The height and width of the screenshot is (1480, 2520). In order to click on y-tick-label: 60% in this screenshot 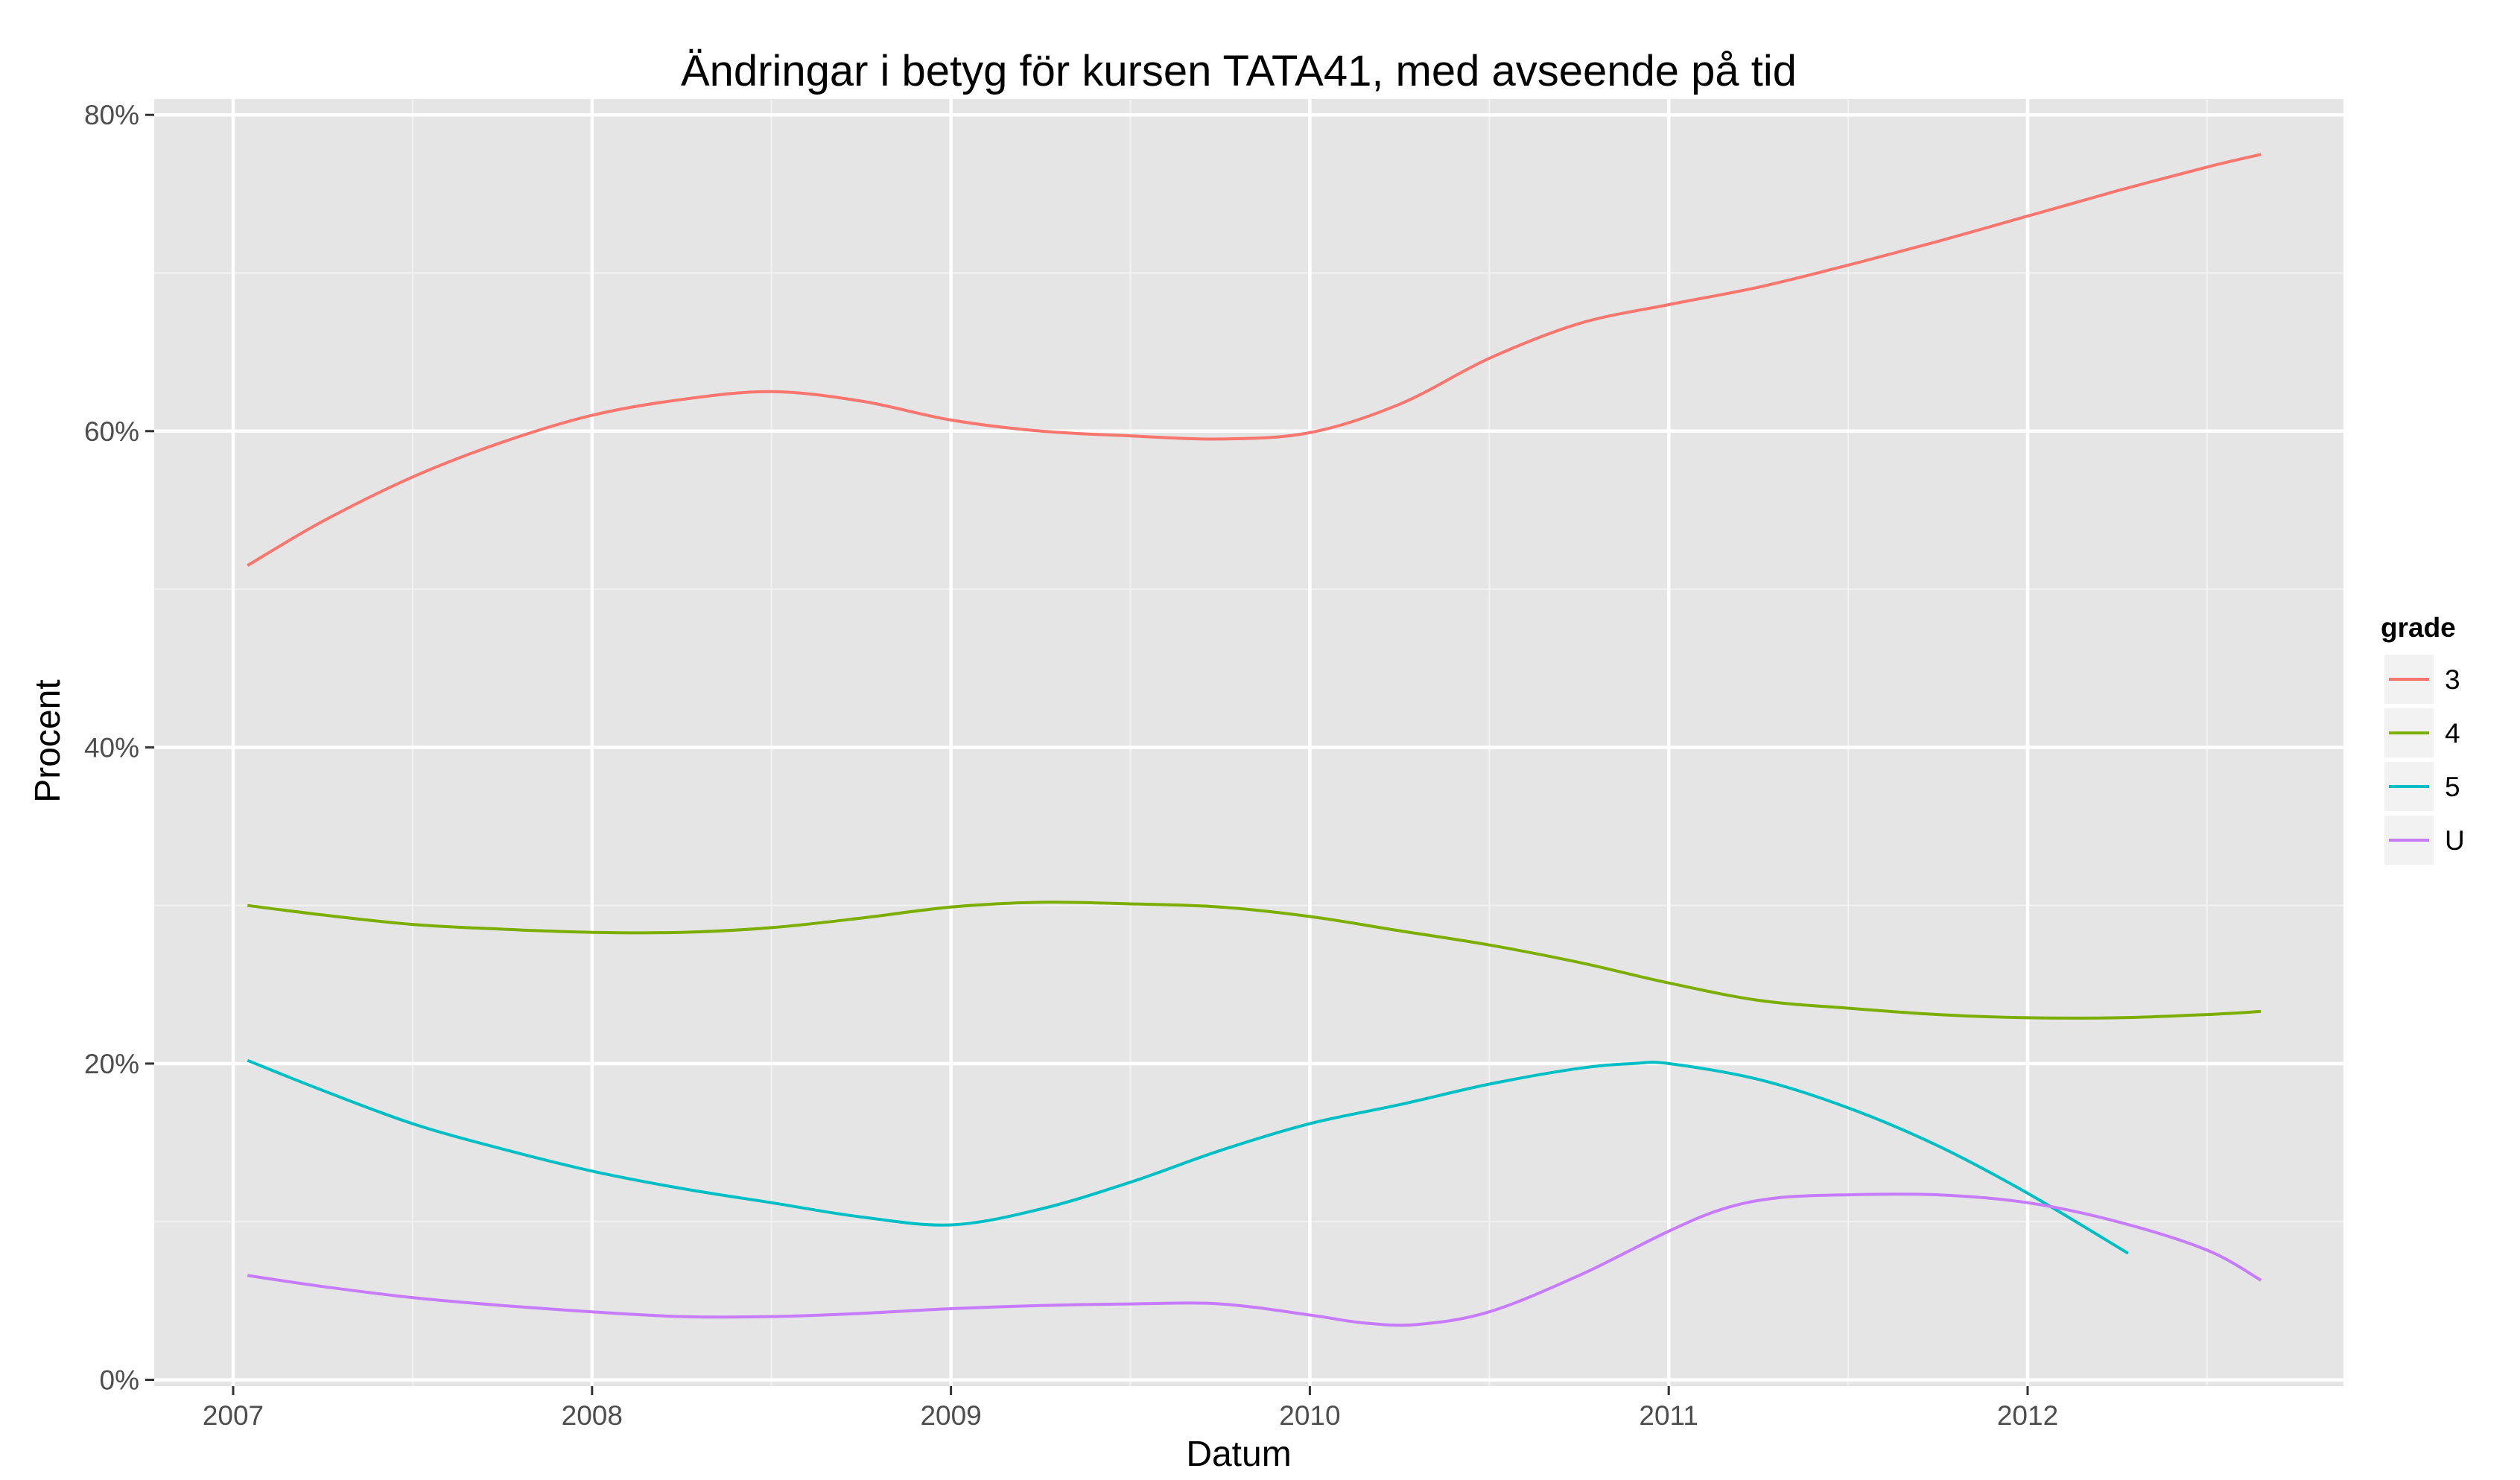, I will do `click(111, 432)`.